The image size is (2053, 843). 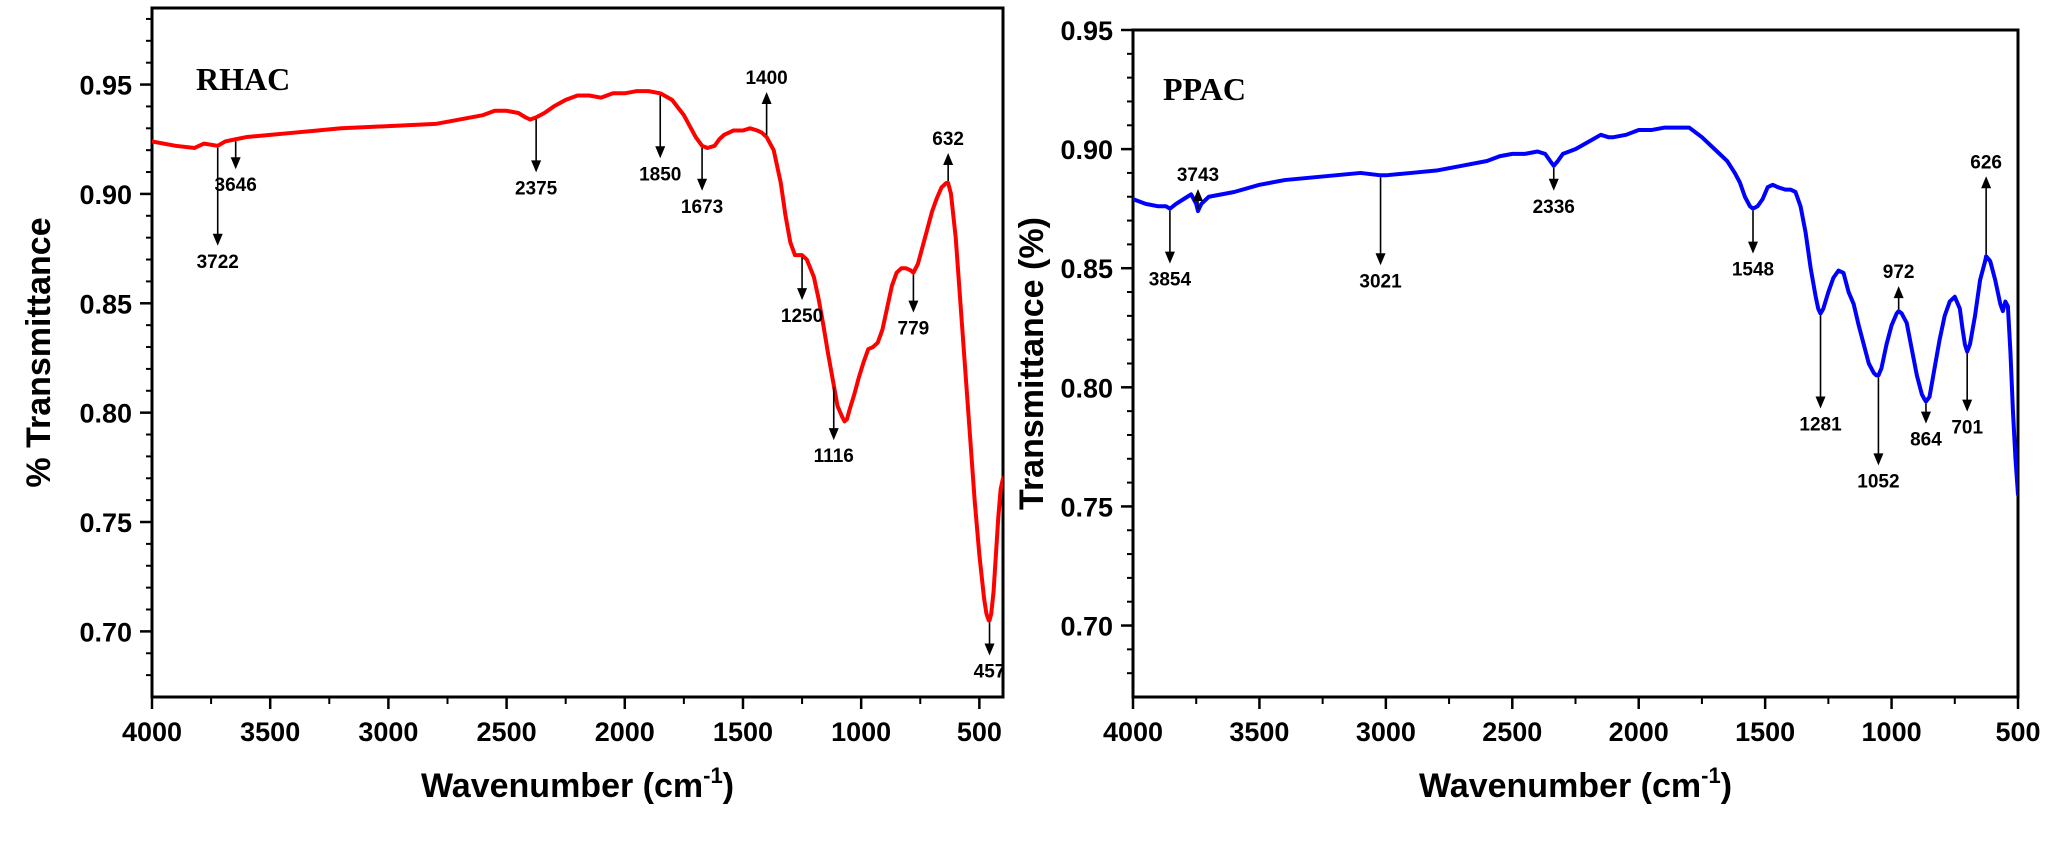 I want to click on ppac-peak-annotation: 3021, so click(x=1380, y=234).